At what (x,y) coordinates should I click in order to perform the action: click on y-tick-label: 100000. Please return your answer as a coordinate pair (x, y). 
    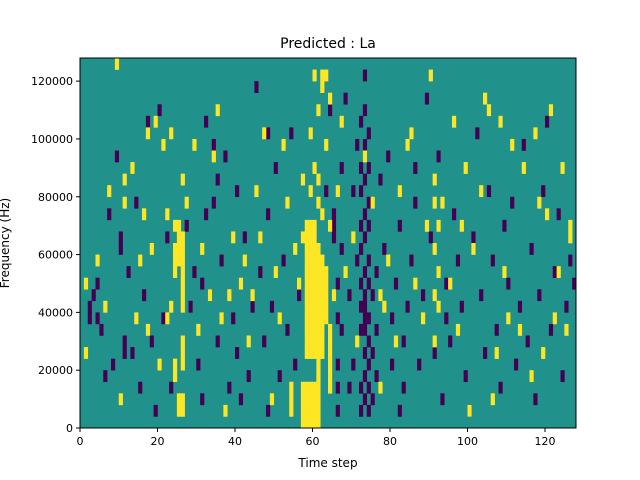
    Looking at the image, I should click on (52, 139).